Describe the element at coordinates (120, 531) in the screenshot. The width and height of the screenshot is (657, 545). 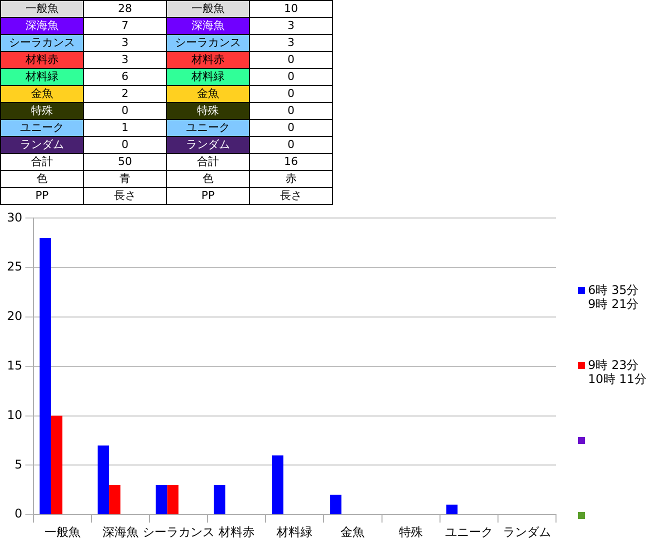
I see `x-tick-label: 深海魚` at that location.